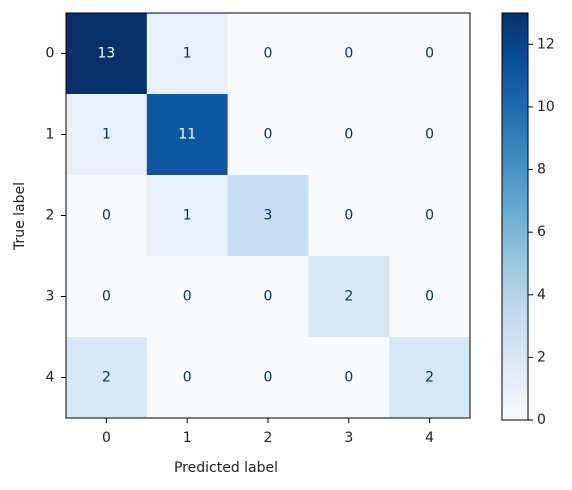 Image resolution: width=572 pixels, height=490 pixels. Describe the element at coordinates (187, 438) in the screenshot. I see `x-tick-label: 1` at that location.